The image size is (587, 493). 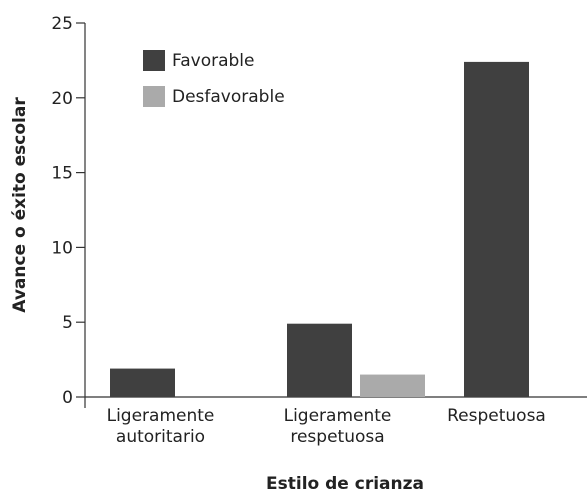 What do you see at coordinates (62, 99) in the screenshot?
I see `y-tick-label: 20` at bounding box center [62, 99].